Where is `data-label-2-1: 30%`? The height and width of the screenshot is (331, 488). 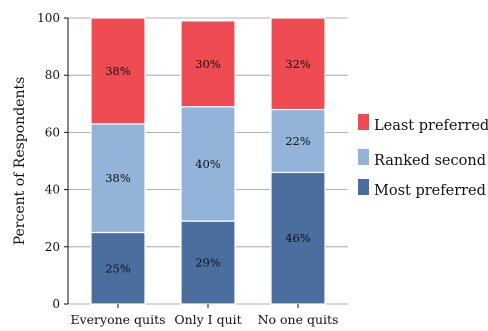 data-label-2-1: 30% is located at coordinates (208, 64).